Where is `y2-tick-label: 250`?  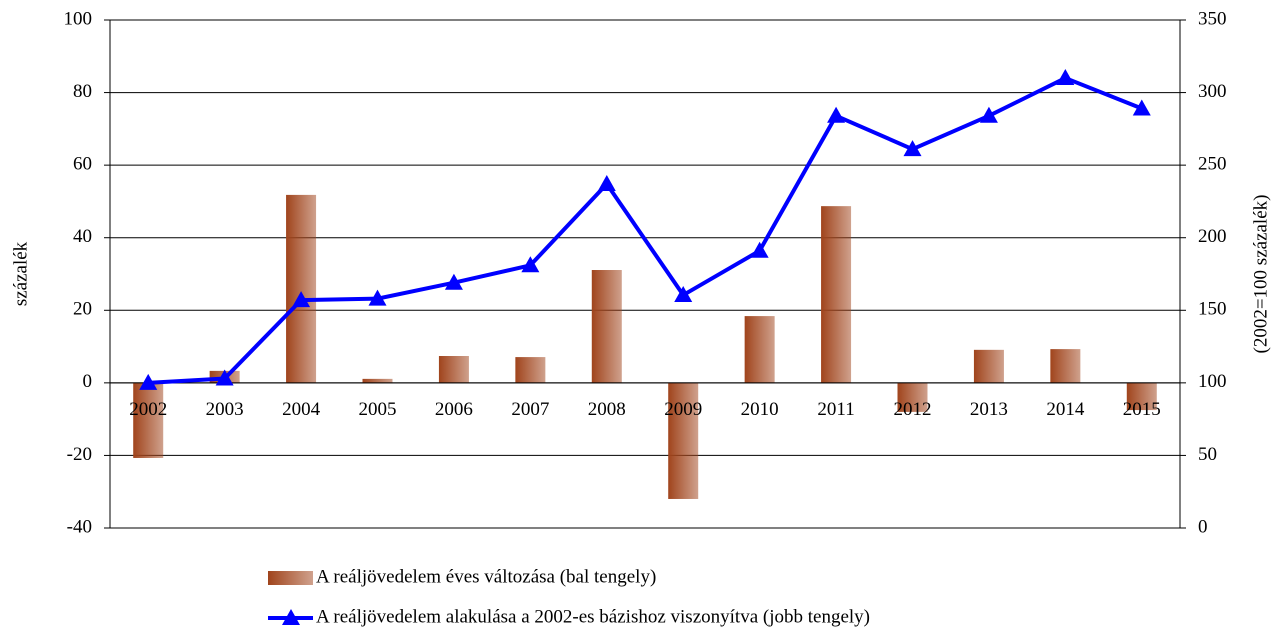
y2-tick-label: 250 is located at coordinates (1212, 164).